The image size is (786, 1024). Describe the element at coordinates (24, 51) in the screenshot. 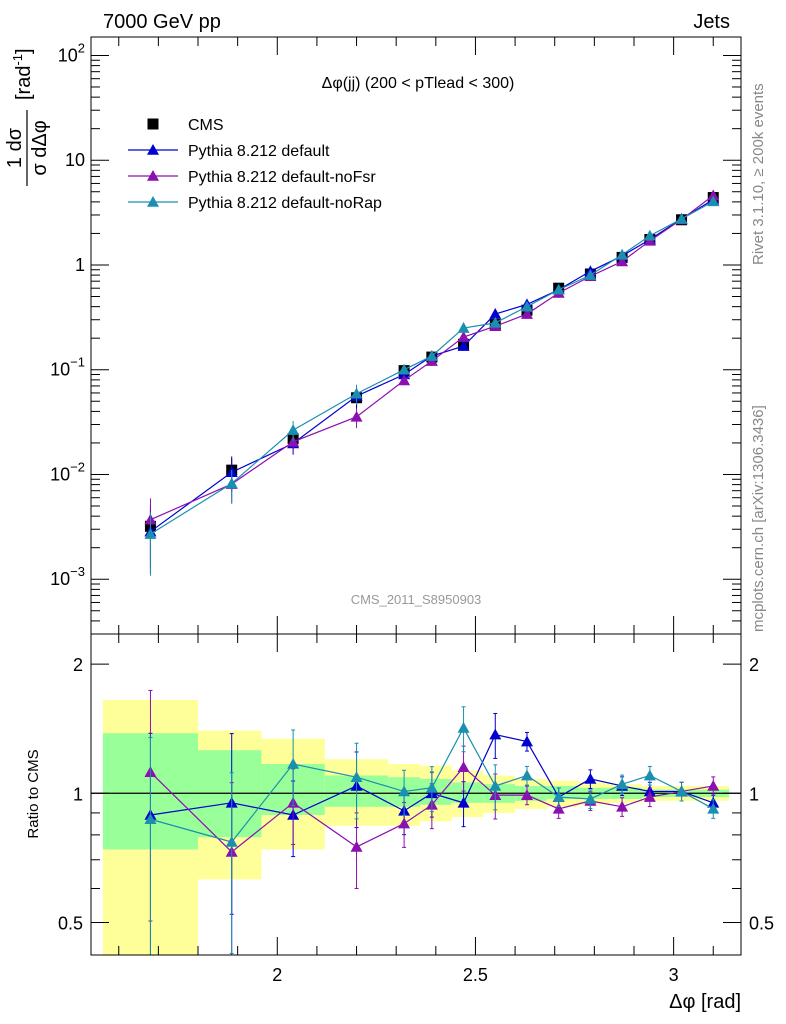

I see `ylabel-unit-close: ]` at that location.